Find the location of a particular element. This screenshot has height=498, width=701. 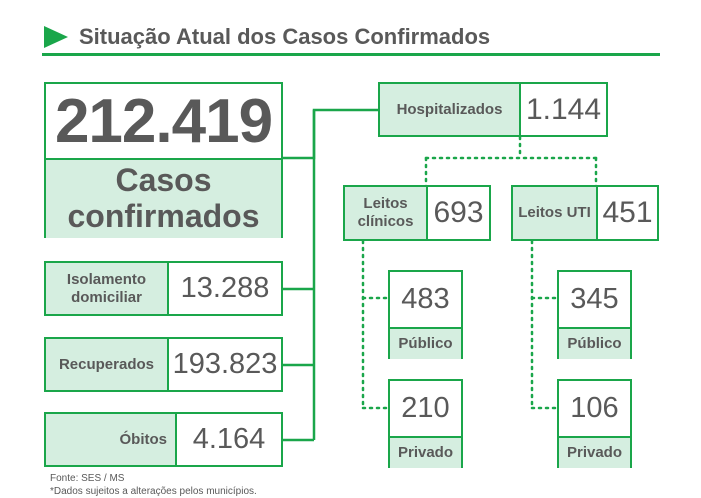

uti-publico-card: 345 Público is located at coordinates (594, 314).